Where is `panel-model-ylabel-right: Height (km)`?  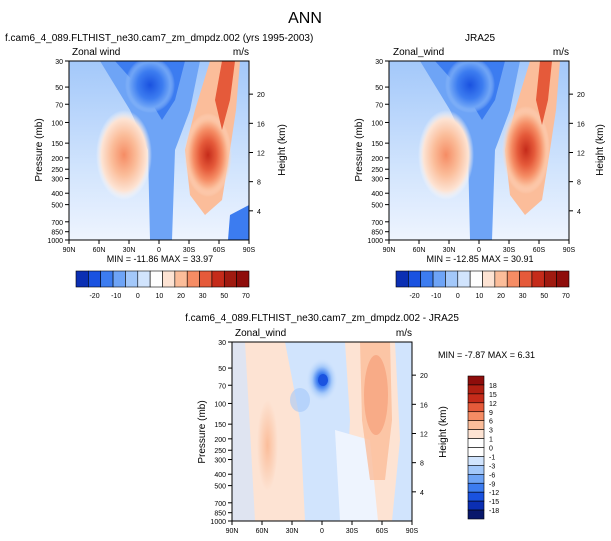 panel-model-ylabel-right: Height (km) is located at coordinates (282, 150).